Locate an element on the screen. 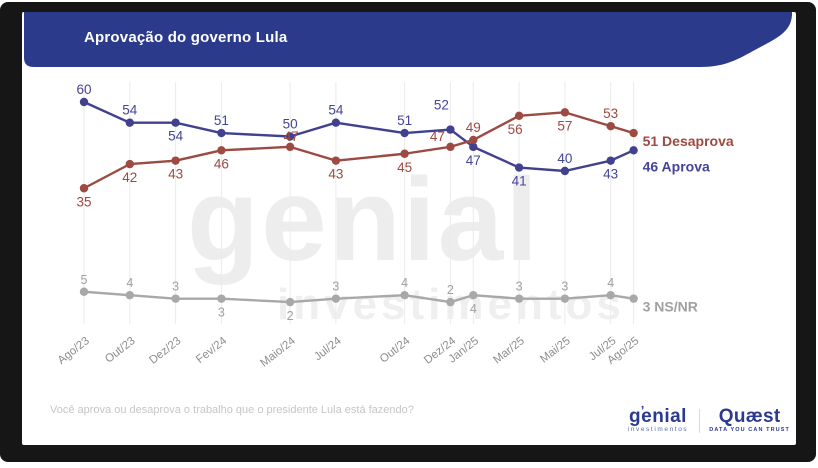  series-end-label: 51 Desaprova is located at coordinates (688, 141).